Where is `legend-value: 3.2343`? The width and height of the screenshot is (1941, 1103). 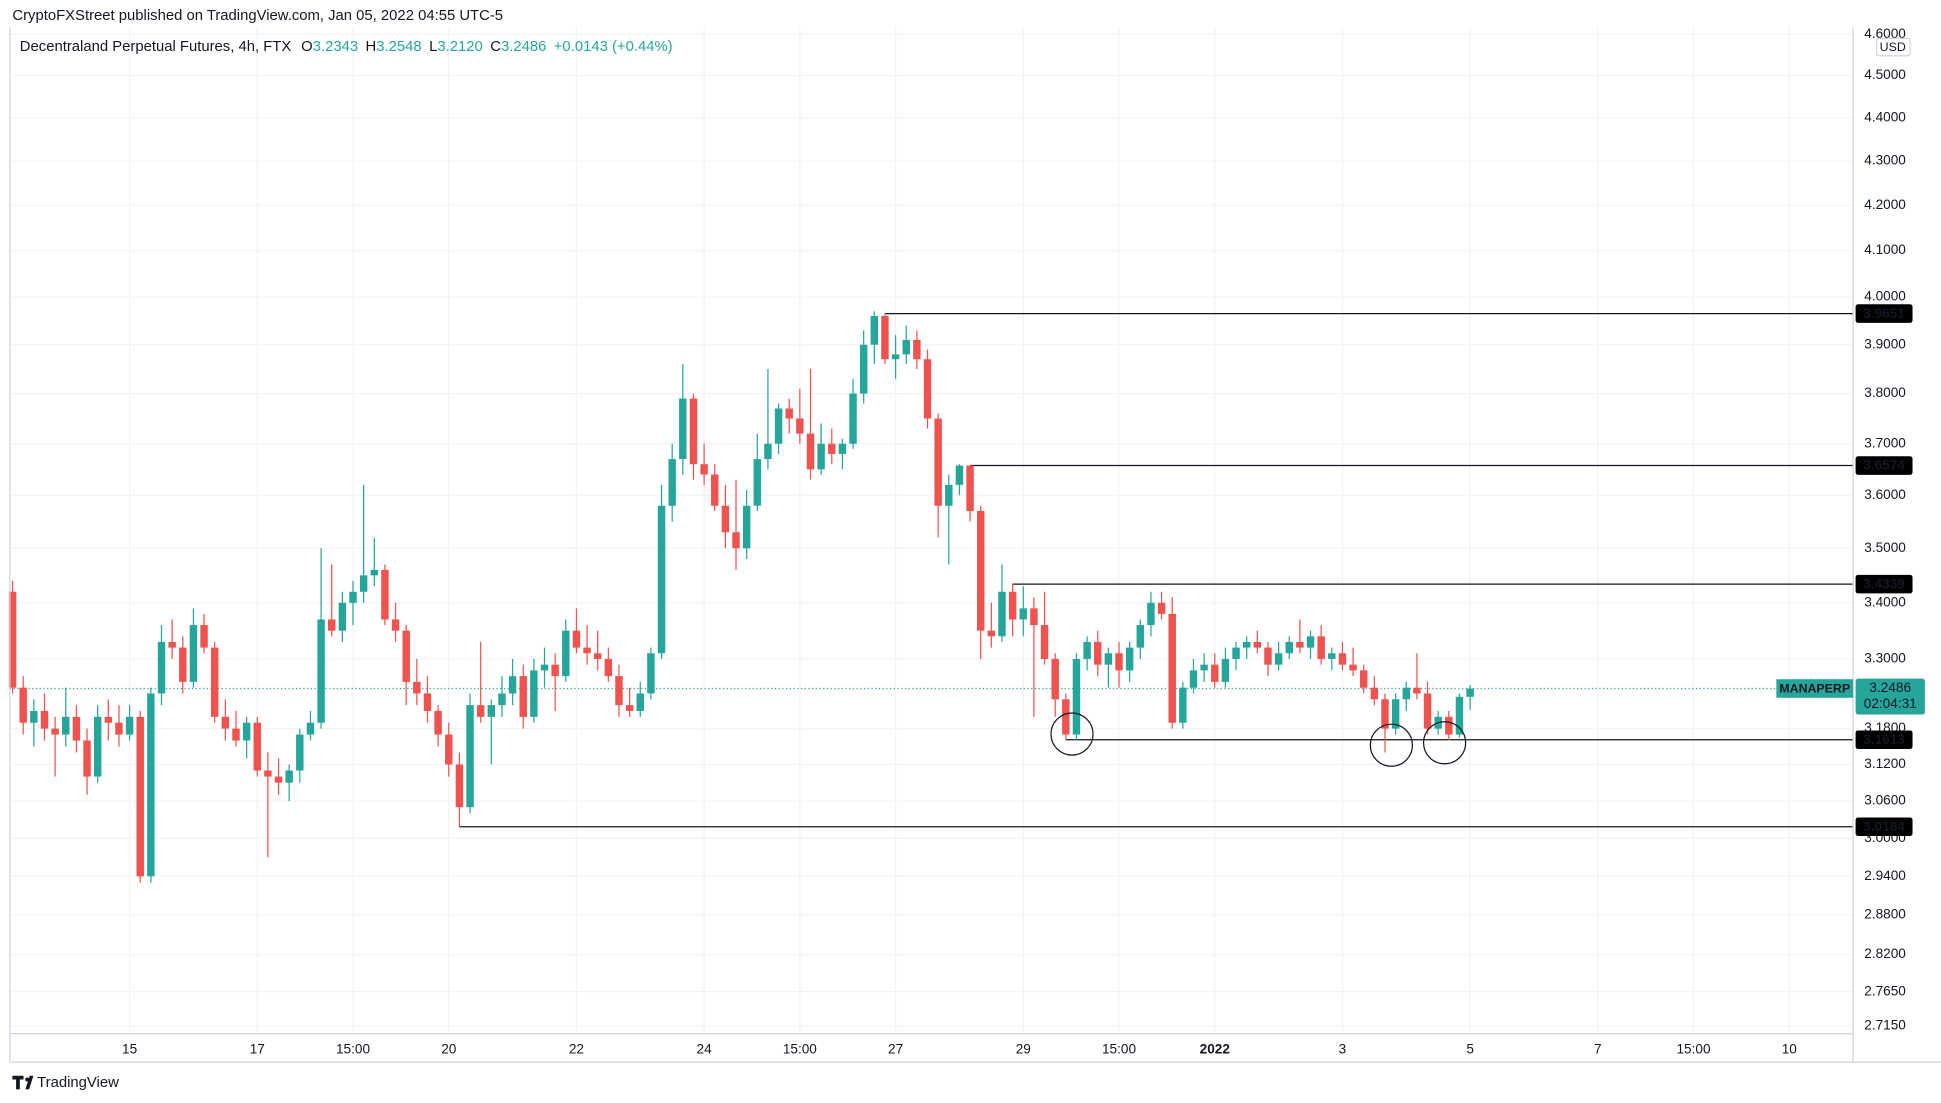
legend-value: 3.2343 is located at coordinates (335, 47).